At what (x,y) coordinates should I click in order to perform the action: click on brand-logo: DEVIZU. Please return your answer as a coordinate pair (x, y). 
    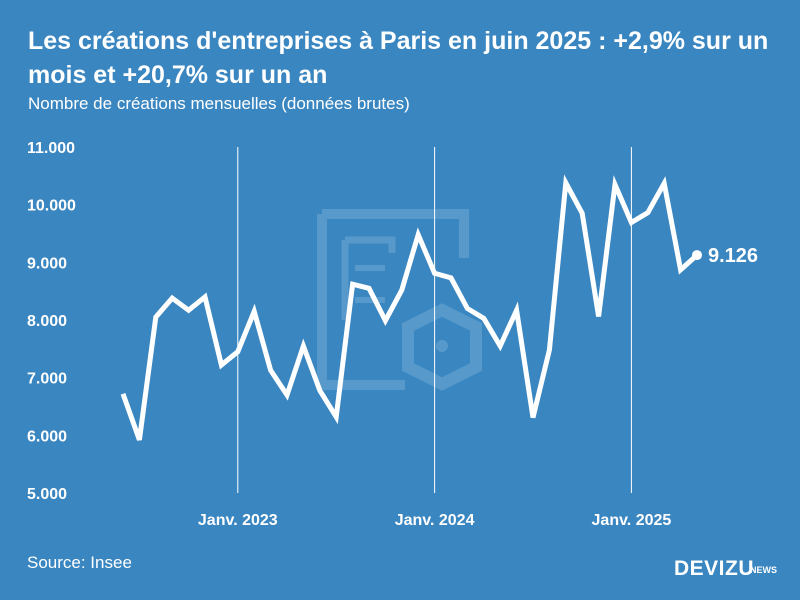
    Looking at the image, I should click on (714, 568).